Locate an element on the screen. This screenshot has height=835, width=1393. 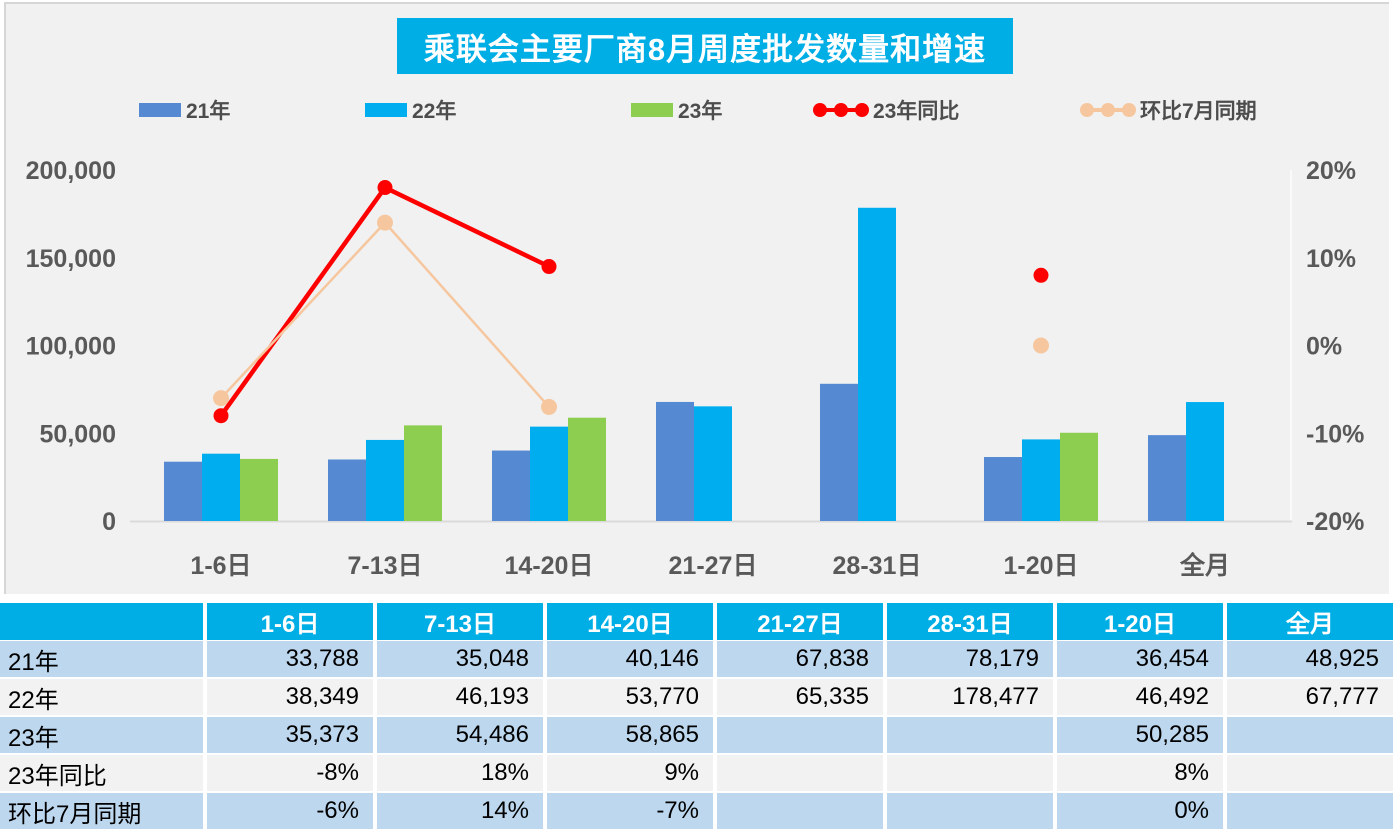
legend-item-yoy: 23年同比 is located at coordinates (885, 110).